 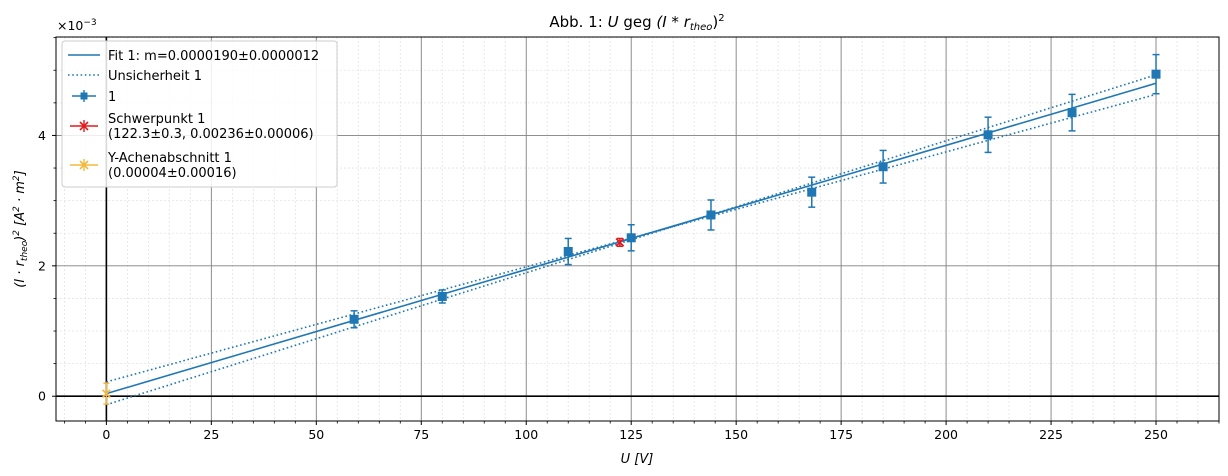 I want to click on y-tick-label: 4, so click(x=42, y=135).